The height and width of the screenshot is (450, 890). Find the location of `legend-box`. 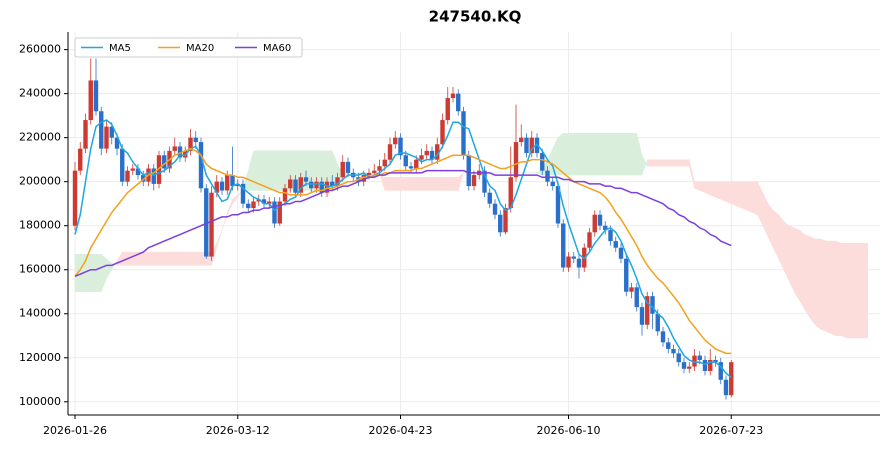

legend-box is located at coordinates (188, 47).